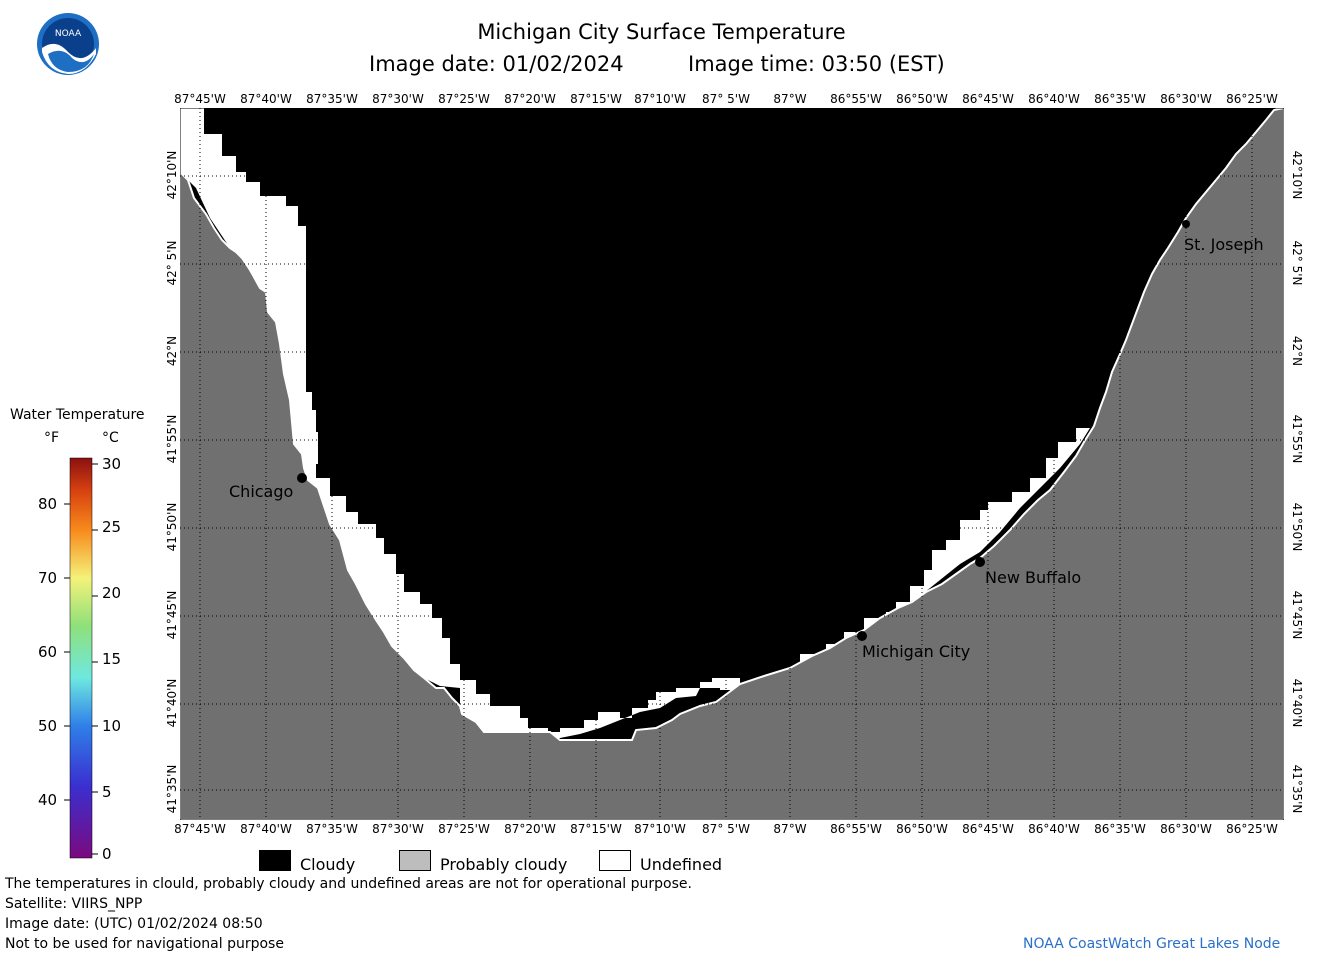 This screenshot has height=960, width=1323. Describe the element at coordinates (275, 860) in the screenshot. I see `legend-swatch-cloudy` at that location.